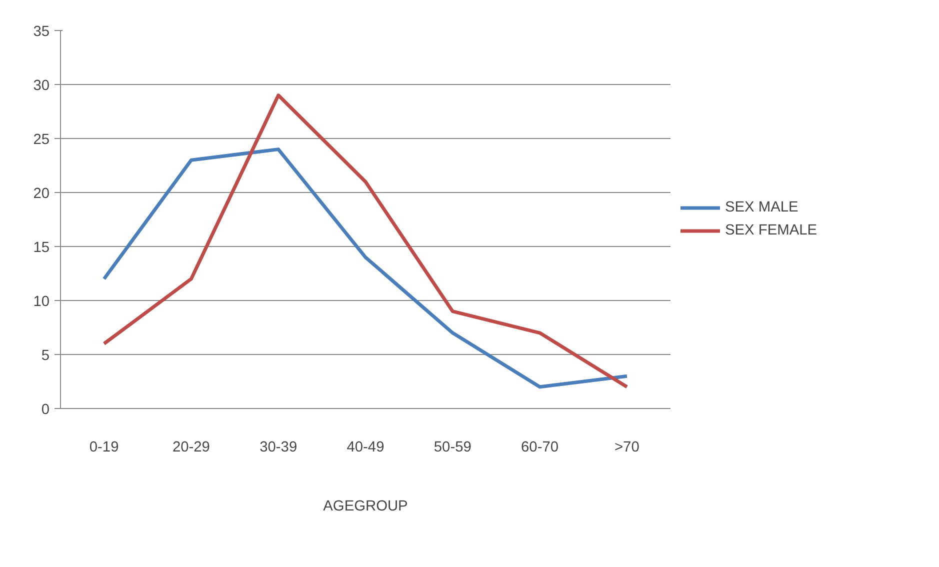  What do you see at coordinates (771, 230) in the screenshot?
I see `legend-label: SEX FEMALE` at bounding box center [771, 230].